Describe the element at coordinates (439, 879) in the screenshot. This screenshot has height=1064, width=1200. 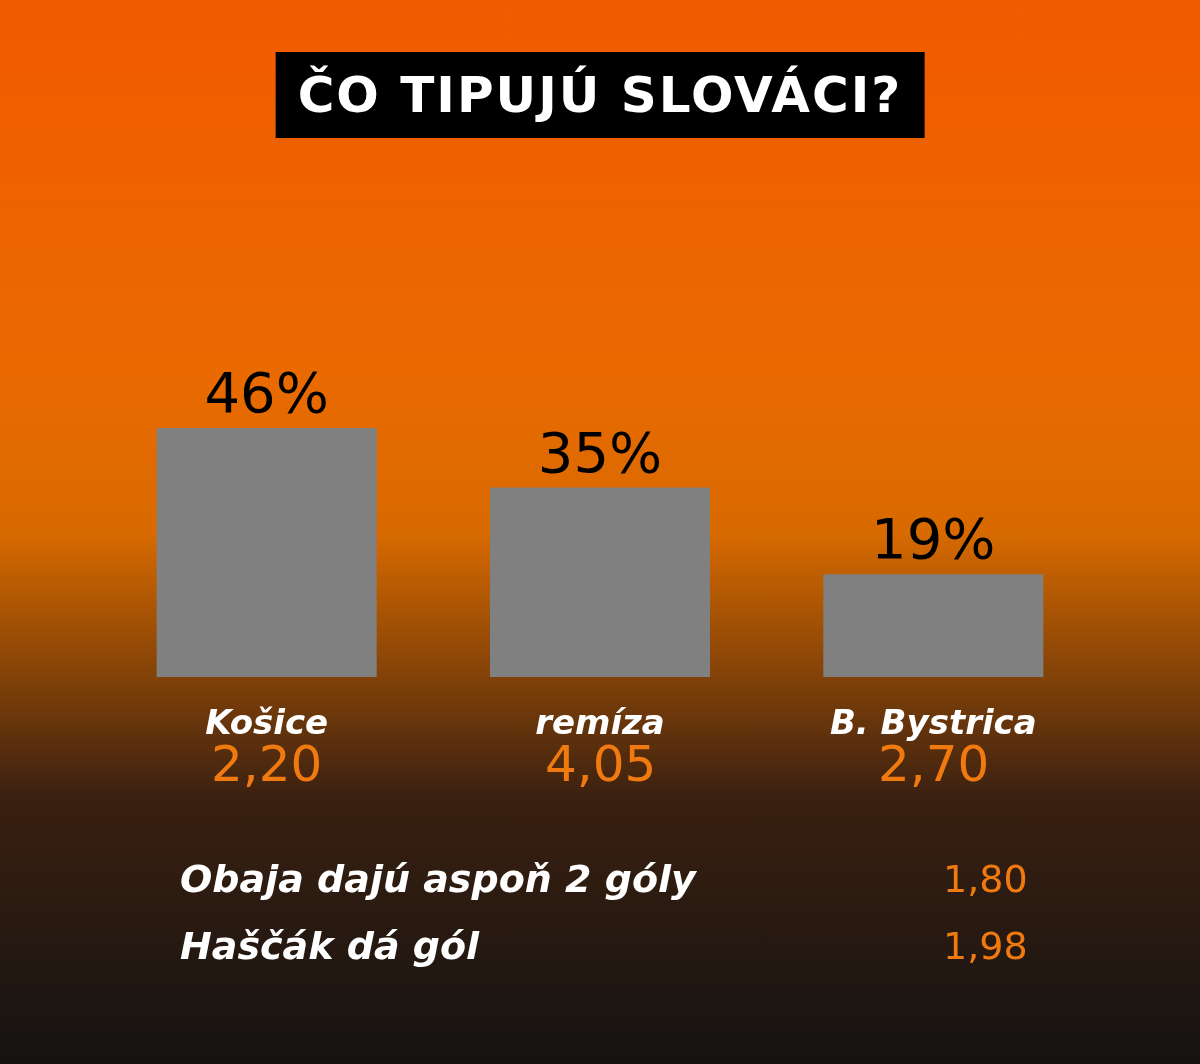
I see `text: Obaja dajú aspoň 2 góly` at that location.